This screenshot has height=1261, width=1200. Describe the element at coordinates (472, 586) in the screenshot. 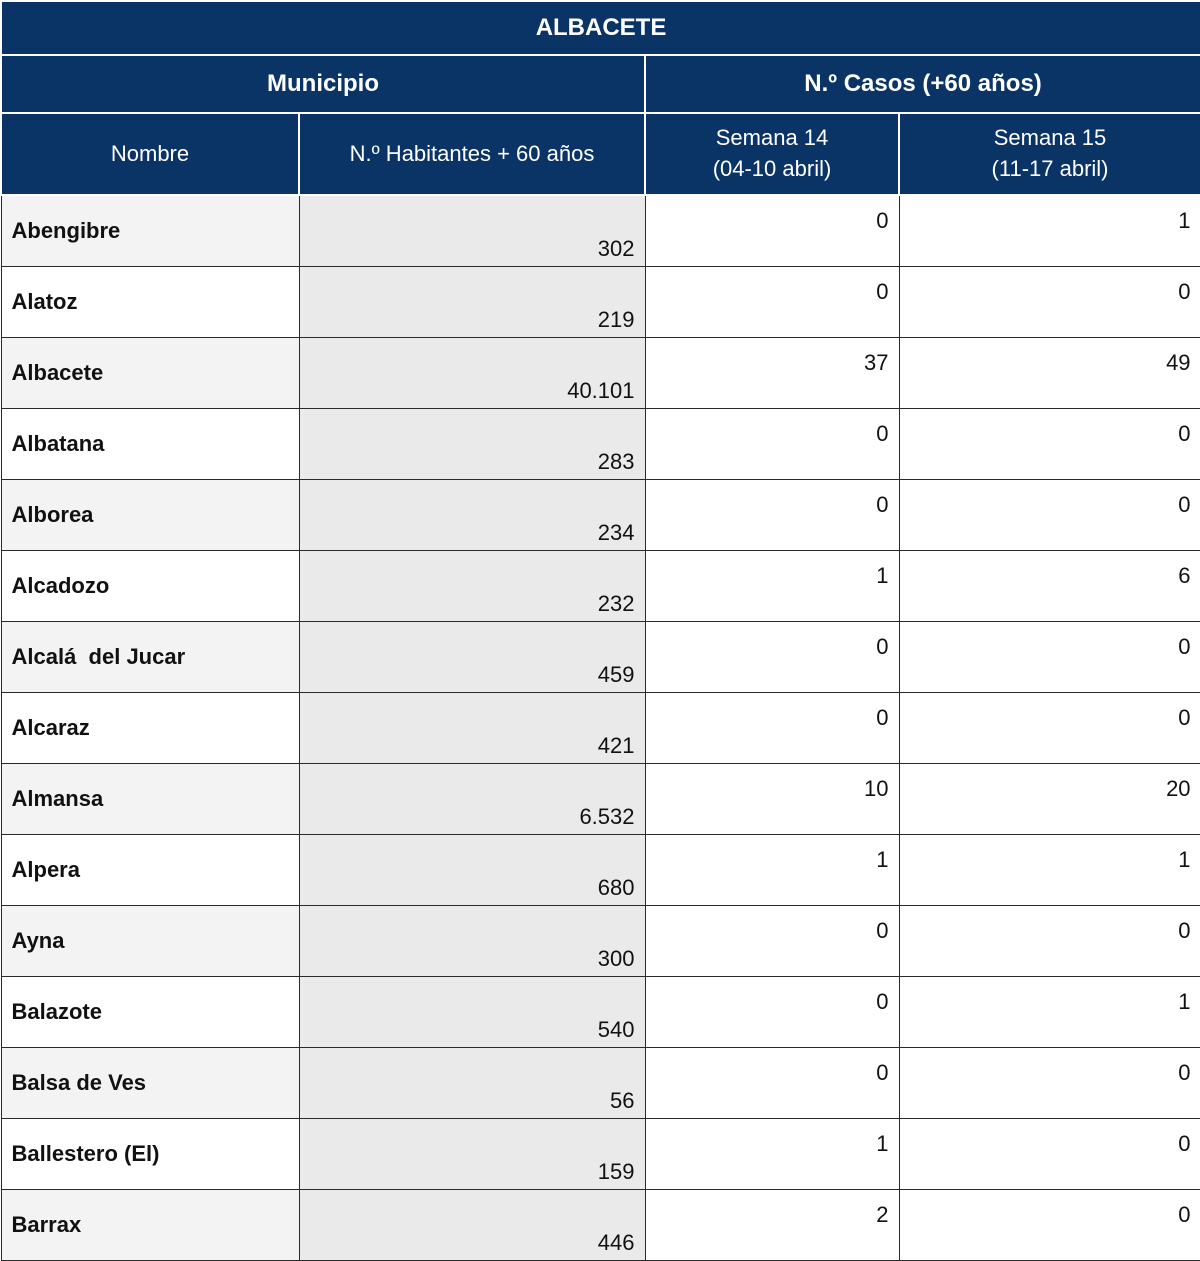

I see `cell-habitantes: 232` at that location.